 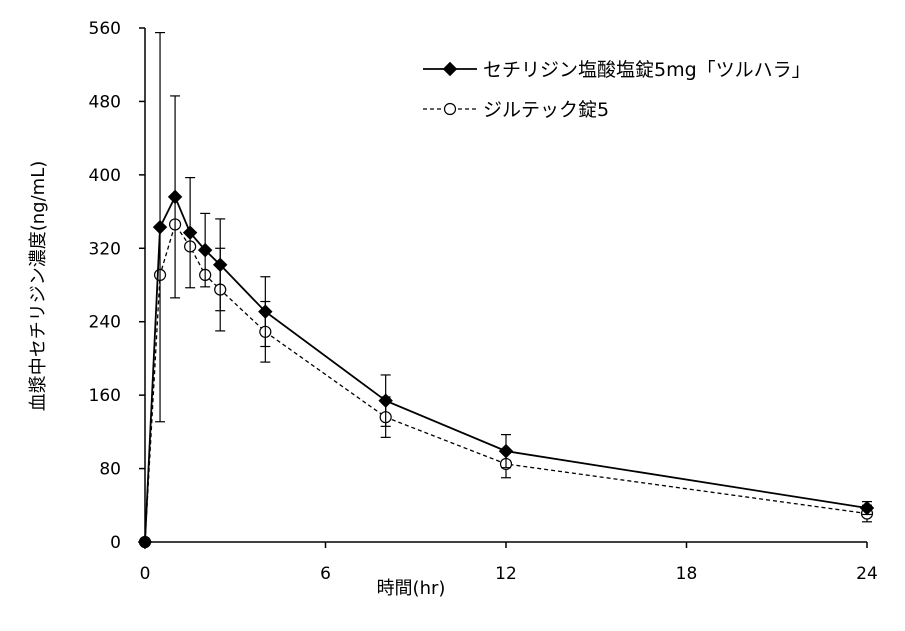 I want to click on y-tick-label: 480, so click(x=105, y=102).